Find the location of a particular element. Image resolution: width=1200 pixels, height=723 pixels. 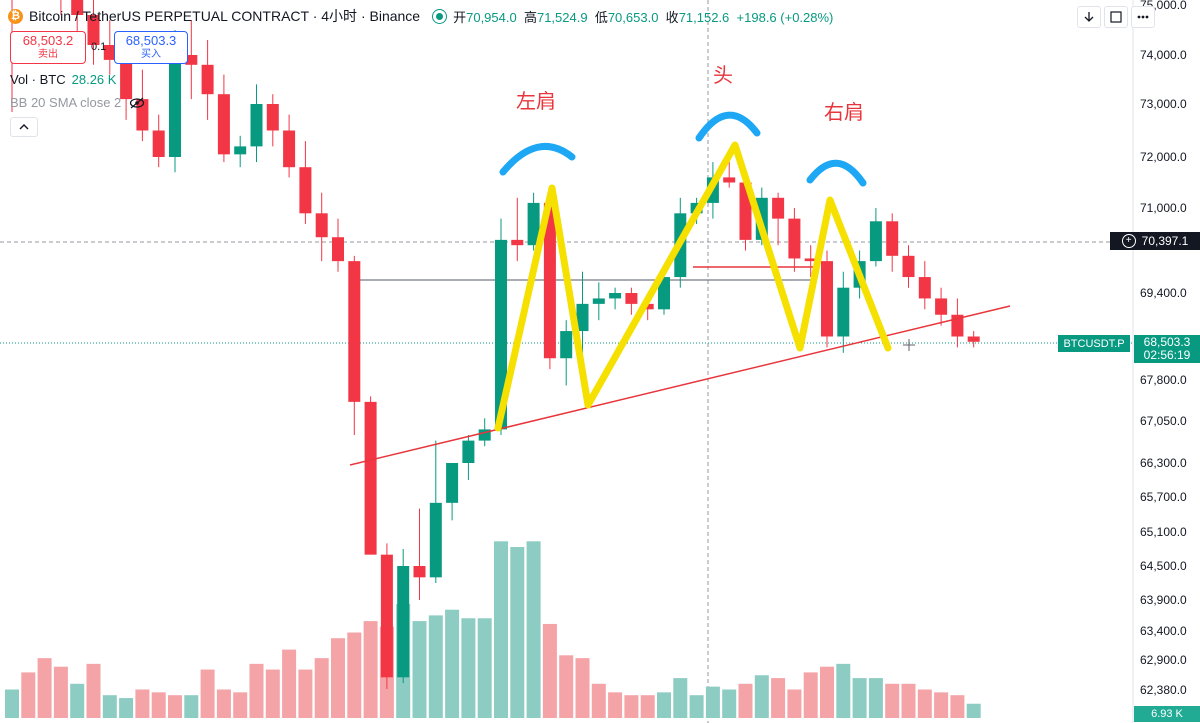

head-arc is located at coordinates (728, 126).